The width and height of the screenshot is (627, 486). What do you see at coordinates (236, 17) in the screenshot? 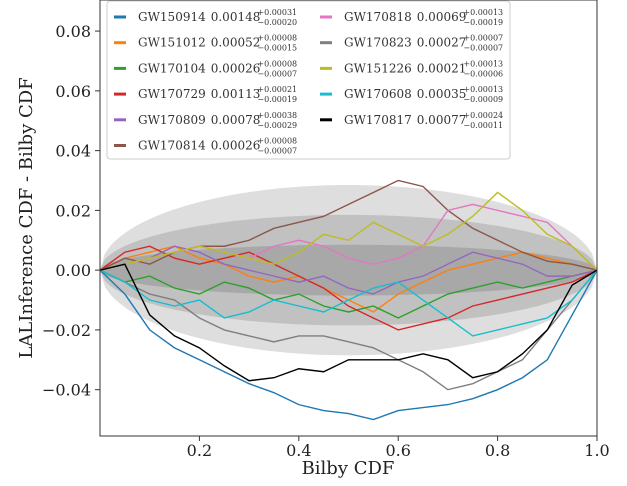
I see `legend-value: 0.00148` at bounding box center [236, 17].